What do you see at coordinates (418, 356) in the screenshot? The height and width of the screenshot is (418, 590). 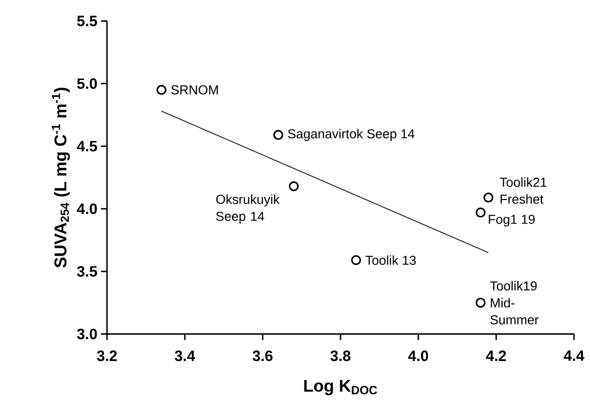 I see `x-tick-label: 4.0` at bounding box center [418, 356].